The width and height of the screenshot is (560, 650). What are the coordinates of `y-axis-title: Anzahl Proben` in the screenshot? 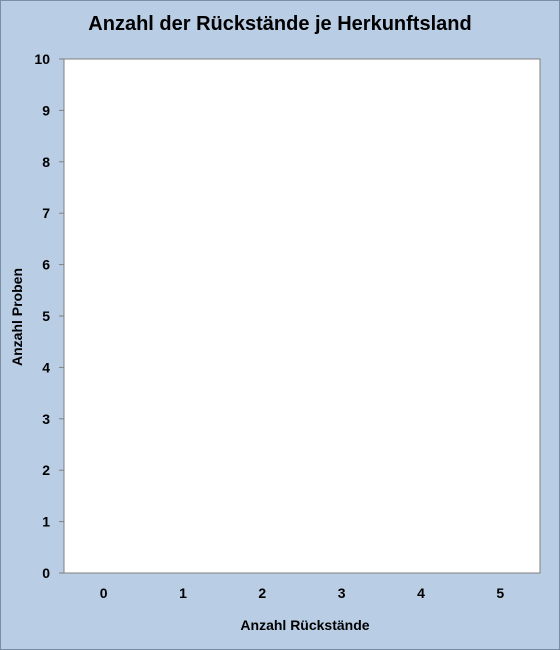 It's located at (17, 317).